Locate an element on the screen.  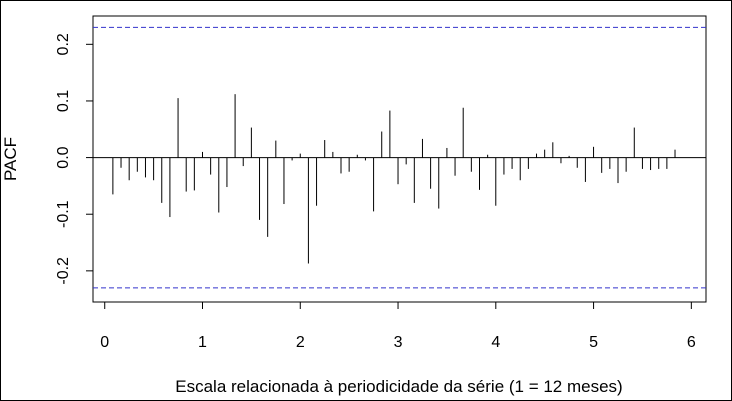
y-tick-label--0.1: -0.1 is located at coordinates (63, 214).